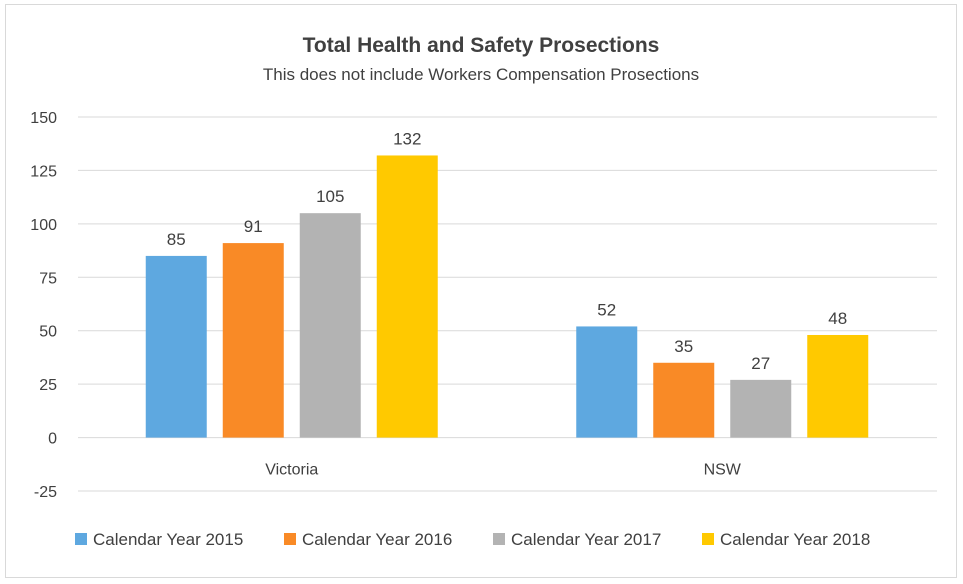 Image resolution: width=963 pixels, height=584 pixels. What do you see at coordinates (43, 118) in the screenshot?
I see `y-tick-label: 150` at bounding box center [43, 118].